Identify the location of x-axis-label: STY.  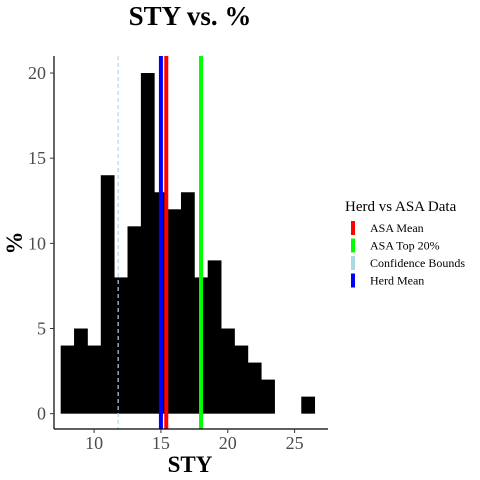
(190, 464).